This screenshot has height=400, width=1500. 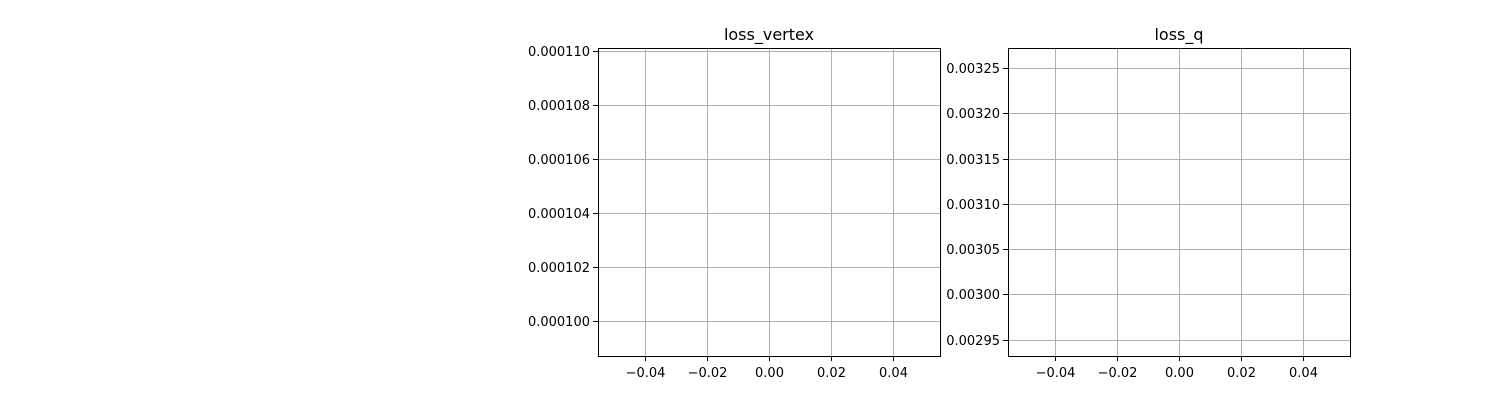 I want to click on y-tick-label: 0.000106, so click(x=559, y=160).